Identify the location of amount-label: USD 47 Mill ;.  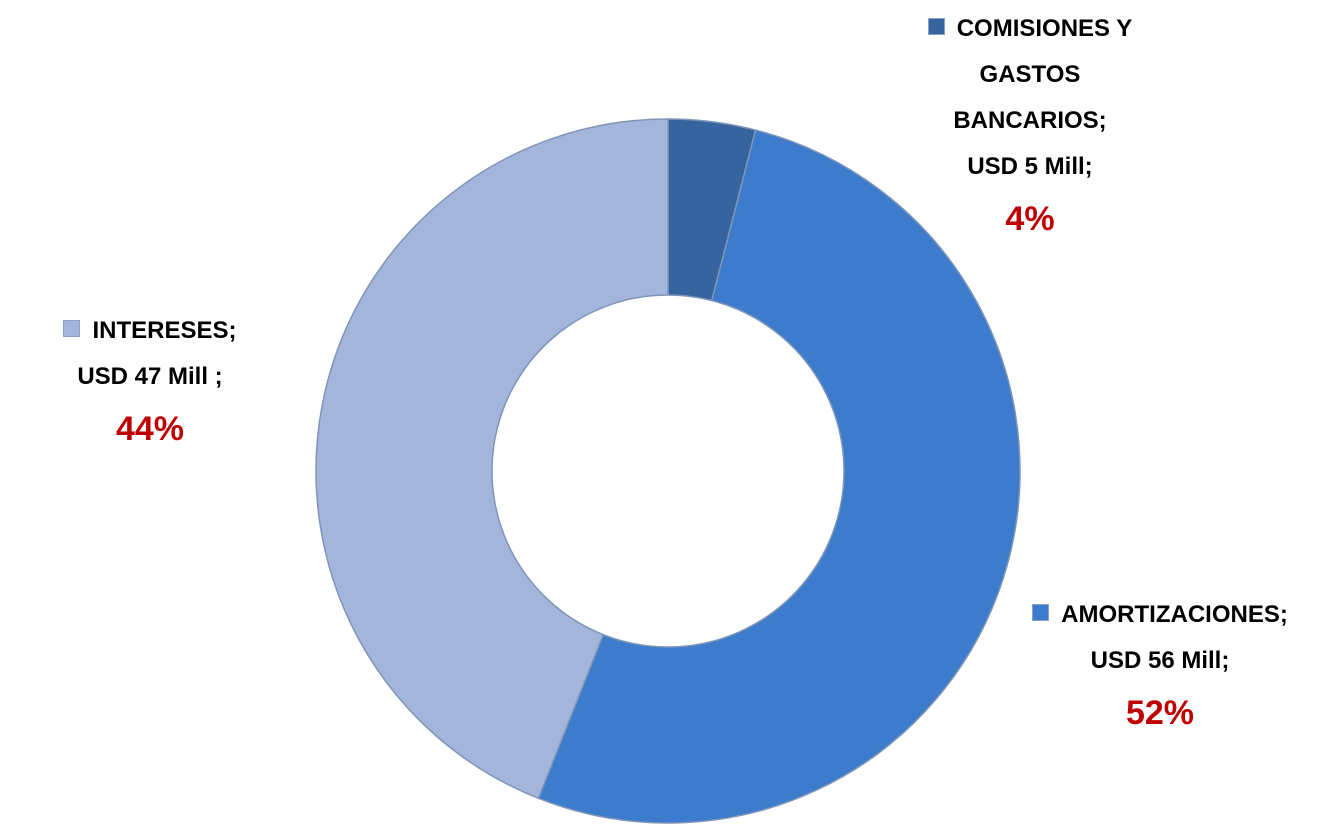
(150, 376).